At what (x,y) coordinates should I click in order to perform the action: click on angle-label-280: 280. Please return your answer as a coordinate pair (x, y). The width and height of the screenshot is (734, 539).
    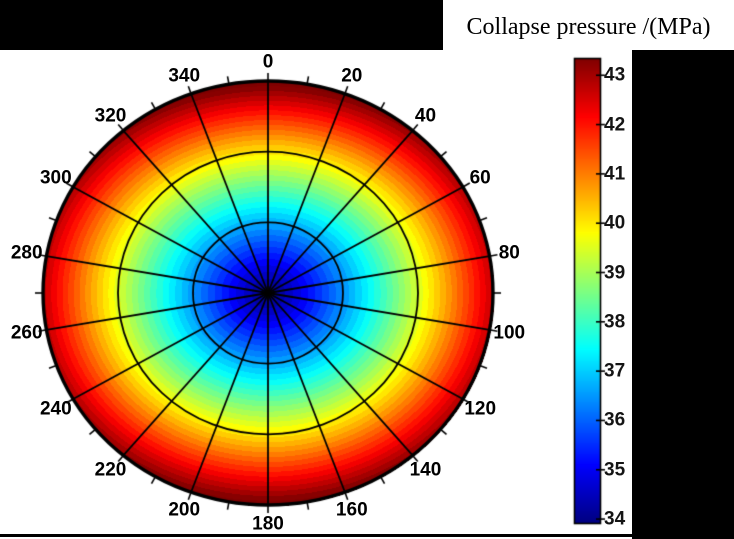
    Looking at the image, I should click on (26, 253).